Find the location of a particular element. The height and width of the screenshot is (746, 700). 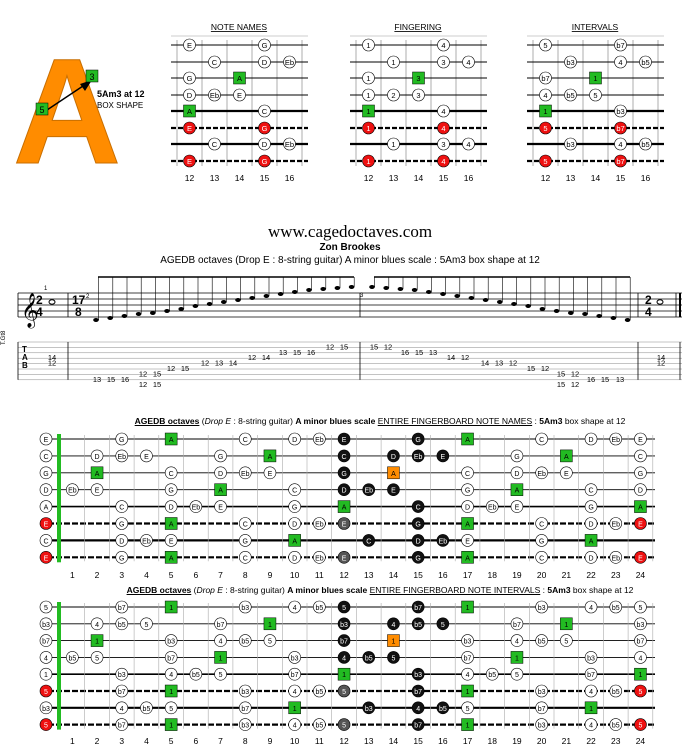

fb-open-label-notes: C is located at coordinates (45, 457).